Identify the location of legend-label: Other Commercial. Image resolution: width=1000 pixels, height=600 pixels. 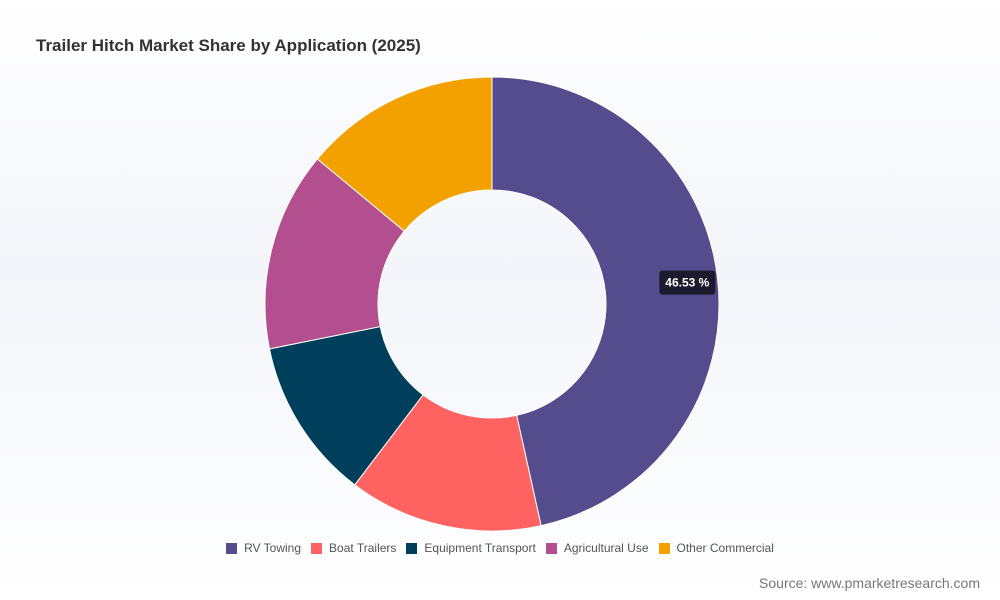
(725, 548).